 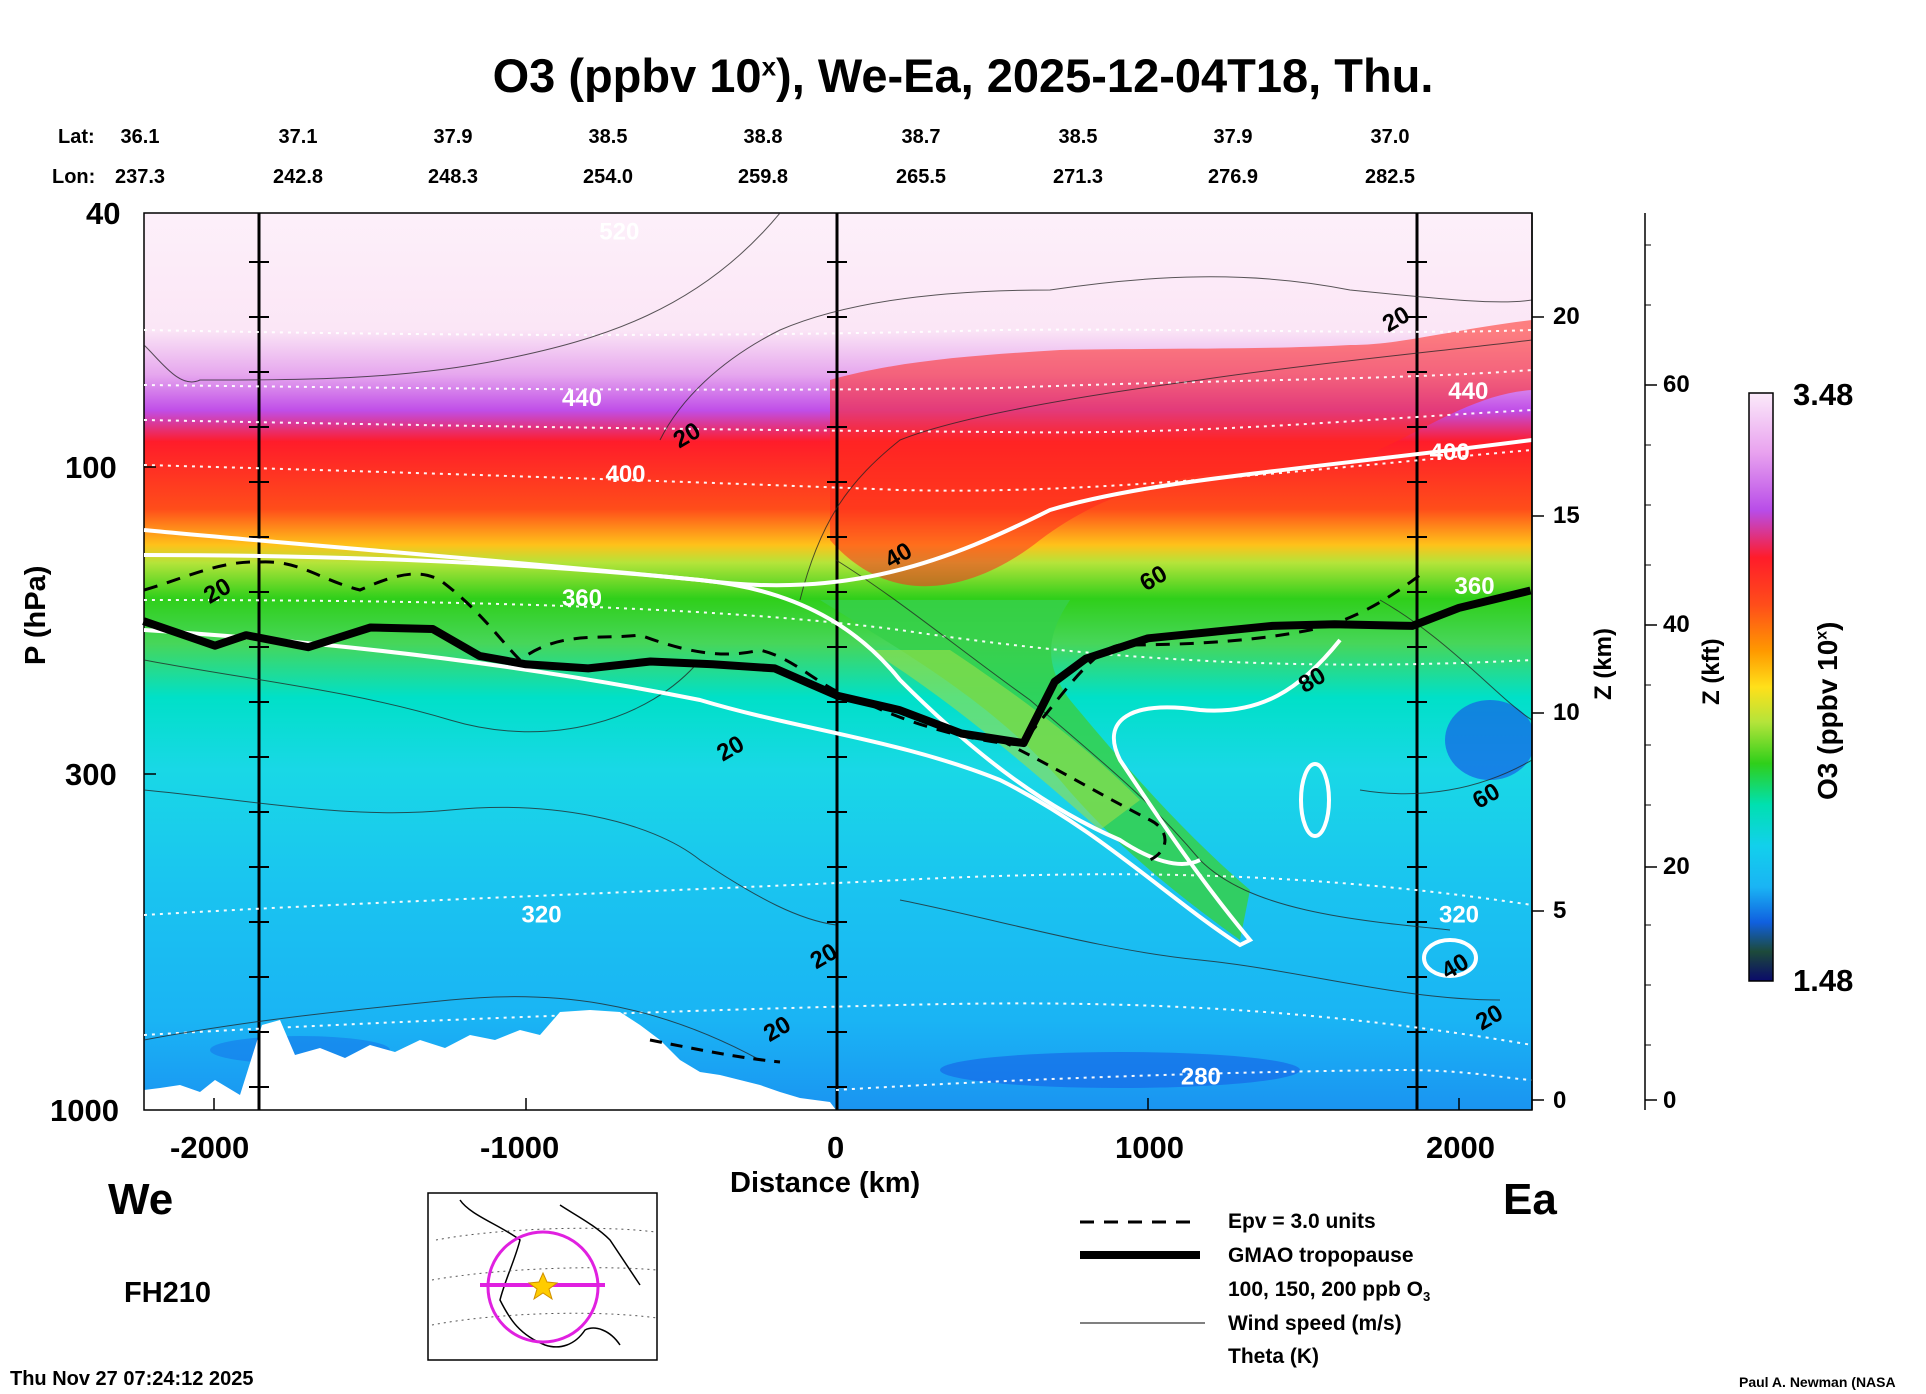 What do you see at coordinates (74, 177) in the screenshot?
I see `lon-label: Lon:` at bounding box center [74, 177].